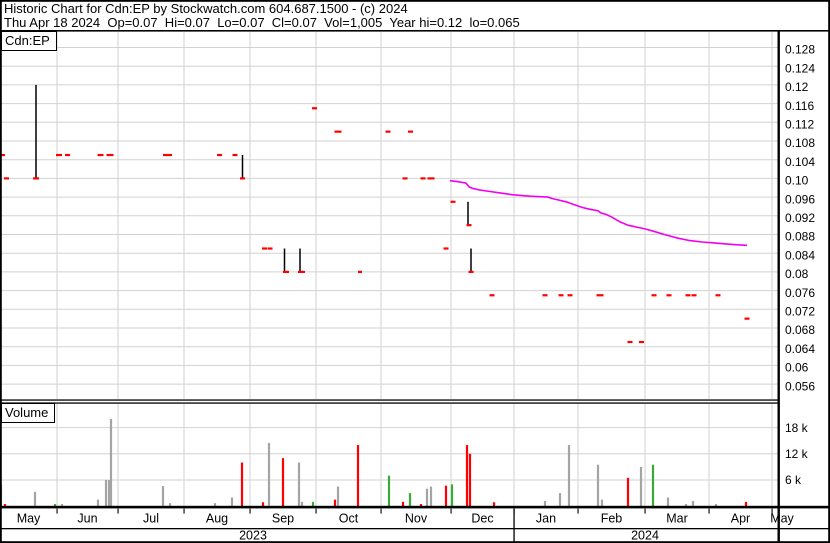 The width and height of the screenshot is (830, 543). What do you see at coordinates (797, 87) in the screenshot?
I see `price-axis-label: 0.12` at bounding box center [797, 87].